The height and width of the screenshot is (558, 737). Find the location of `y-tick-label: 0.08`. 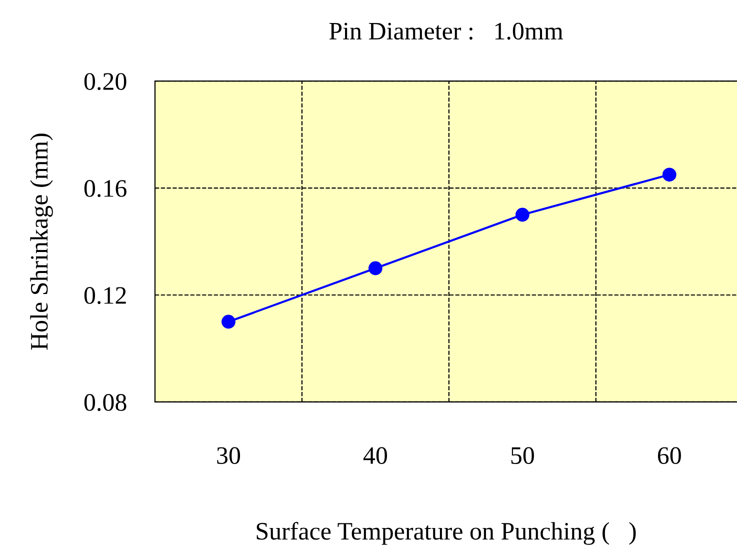

y-tick-label: 0.08 is located at coordinates (105, 403).